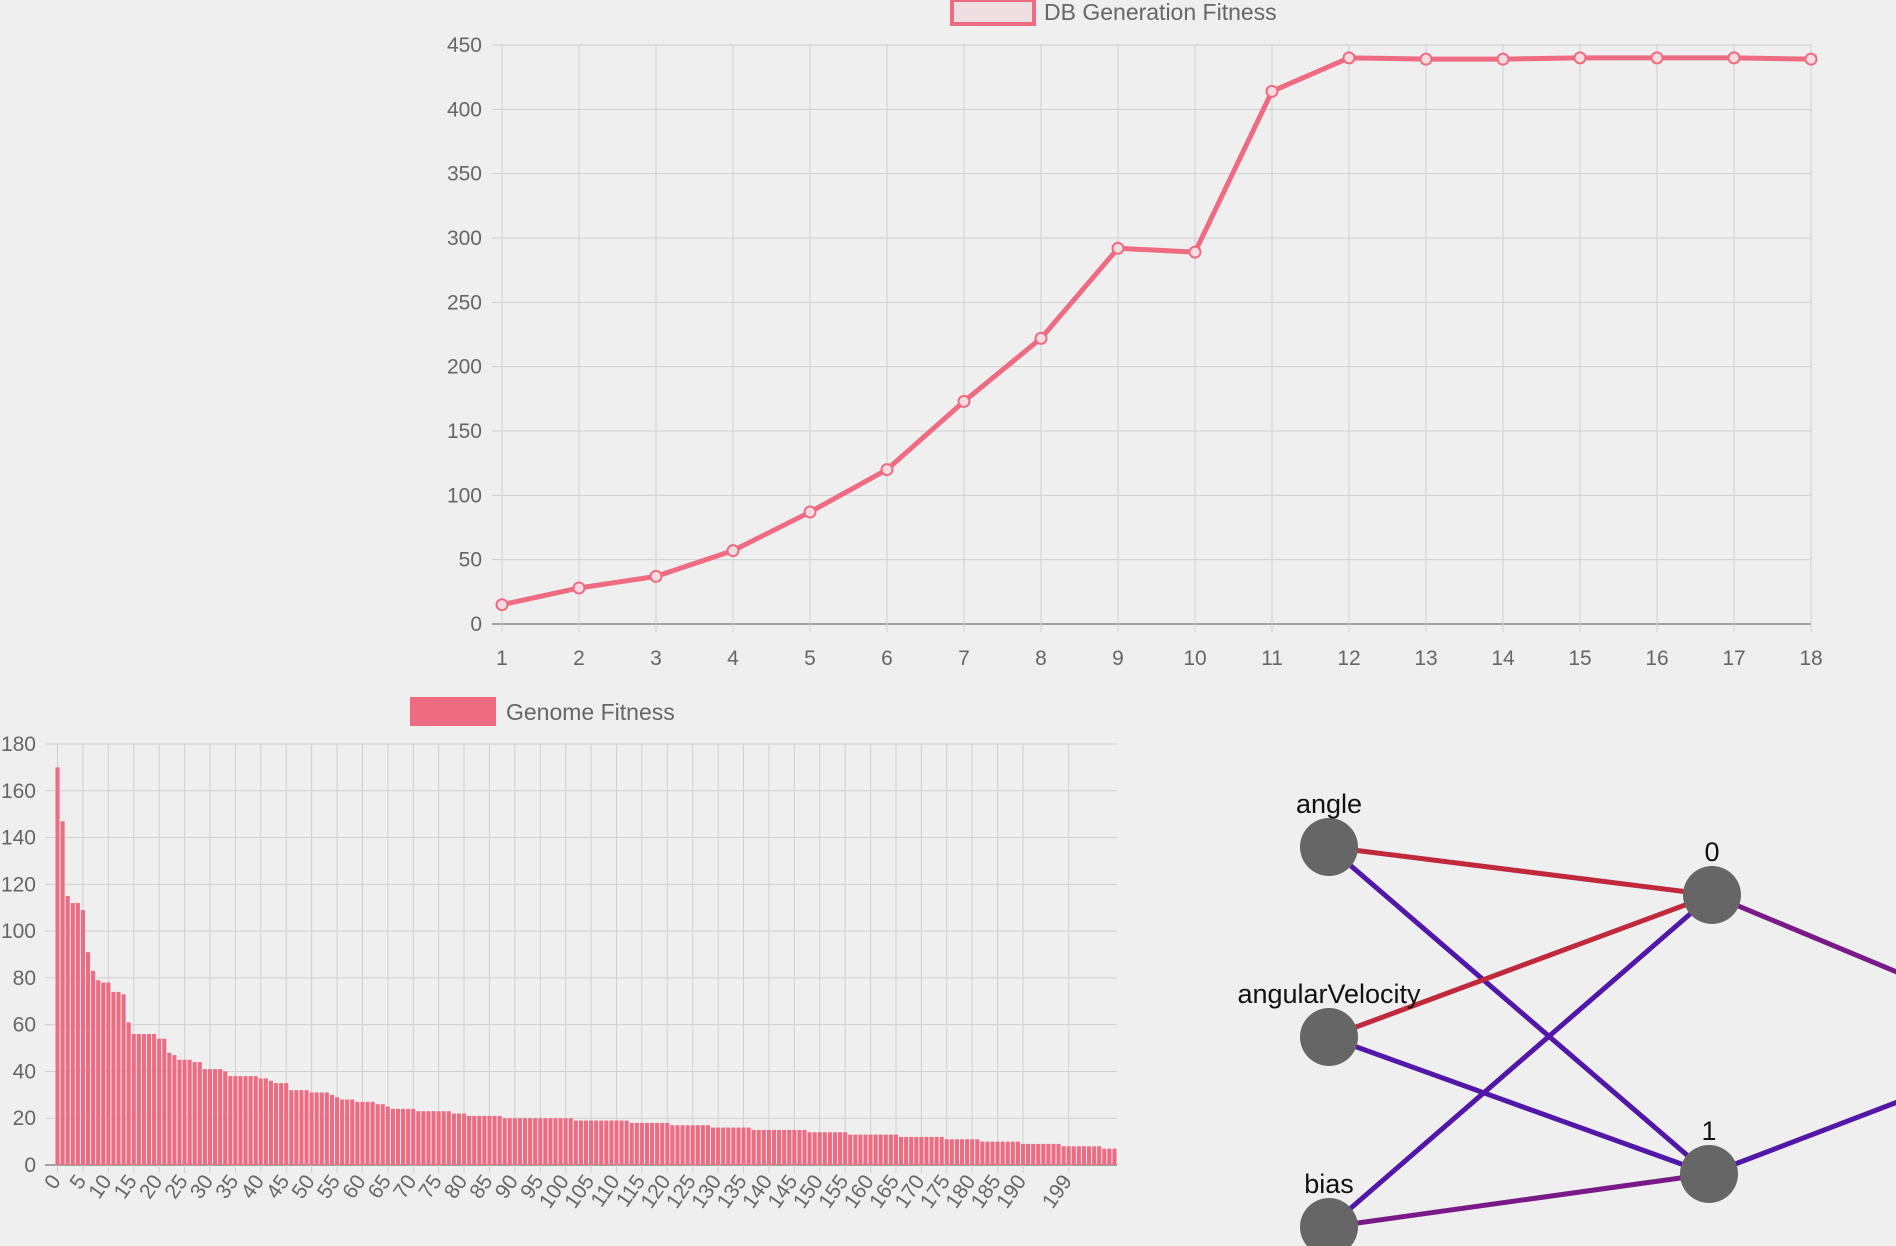 Image resolution: width=1896 pixels, height=1246 pixels. What do you see at coordinates (1733, 658) in the screenshot?
I see `x-tick-label: 17` at bounding box center [1733, 658].